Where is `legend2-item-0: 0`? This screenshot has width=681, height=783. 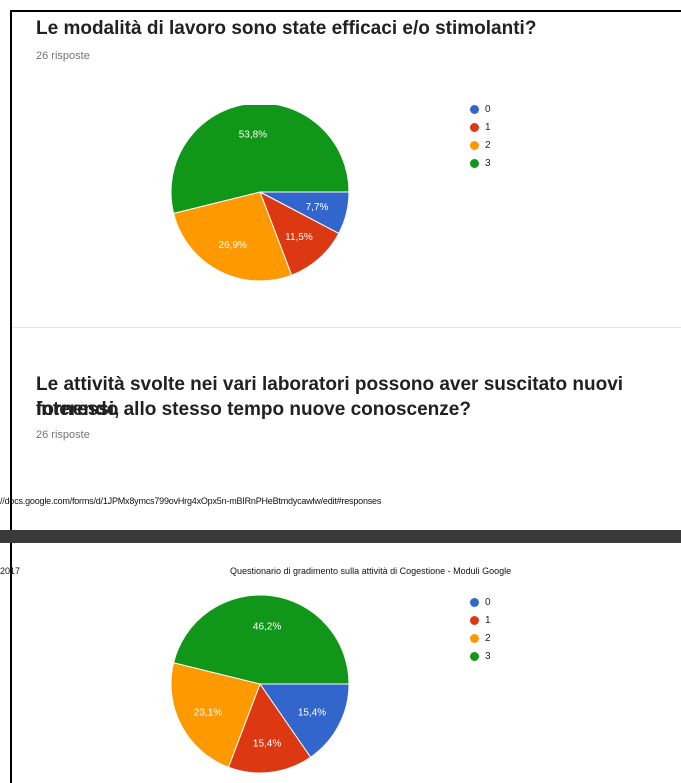 legend2-item-0: 0 is located at coordinates (480, 602).